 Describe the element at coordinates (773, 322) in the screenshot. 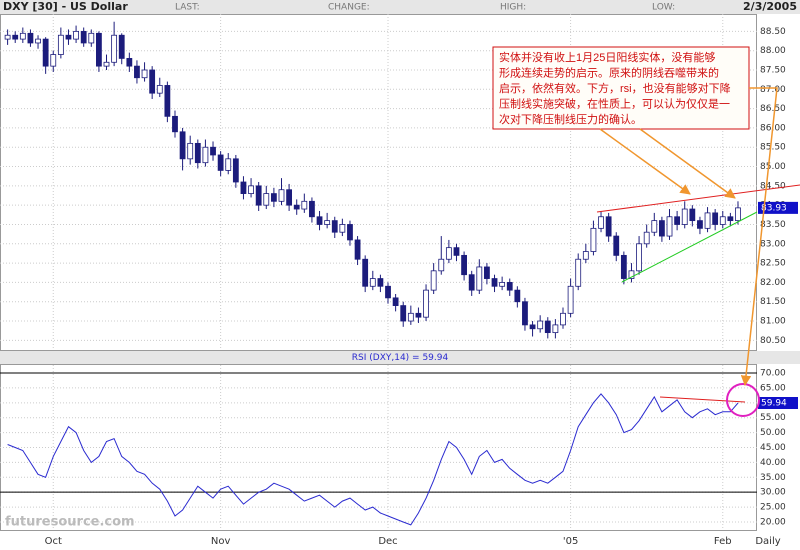

I see `y-tick-label: 81.00` at that location.